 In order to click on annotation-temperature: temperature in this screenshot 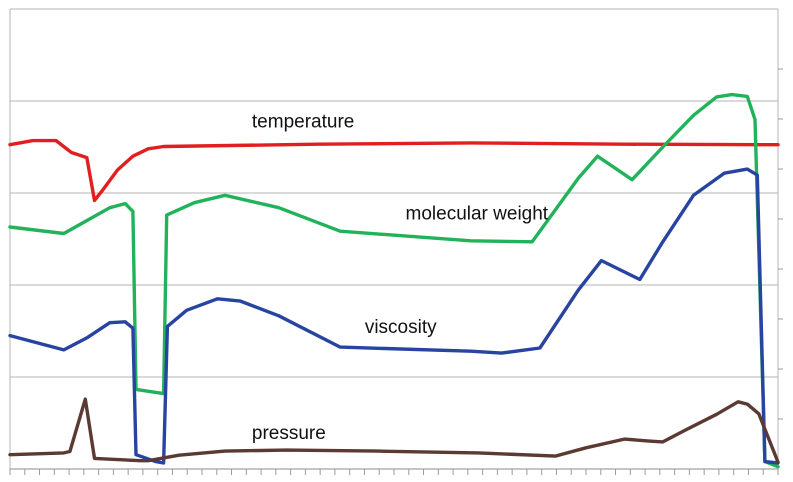, I will do `click(303, 122)`.